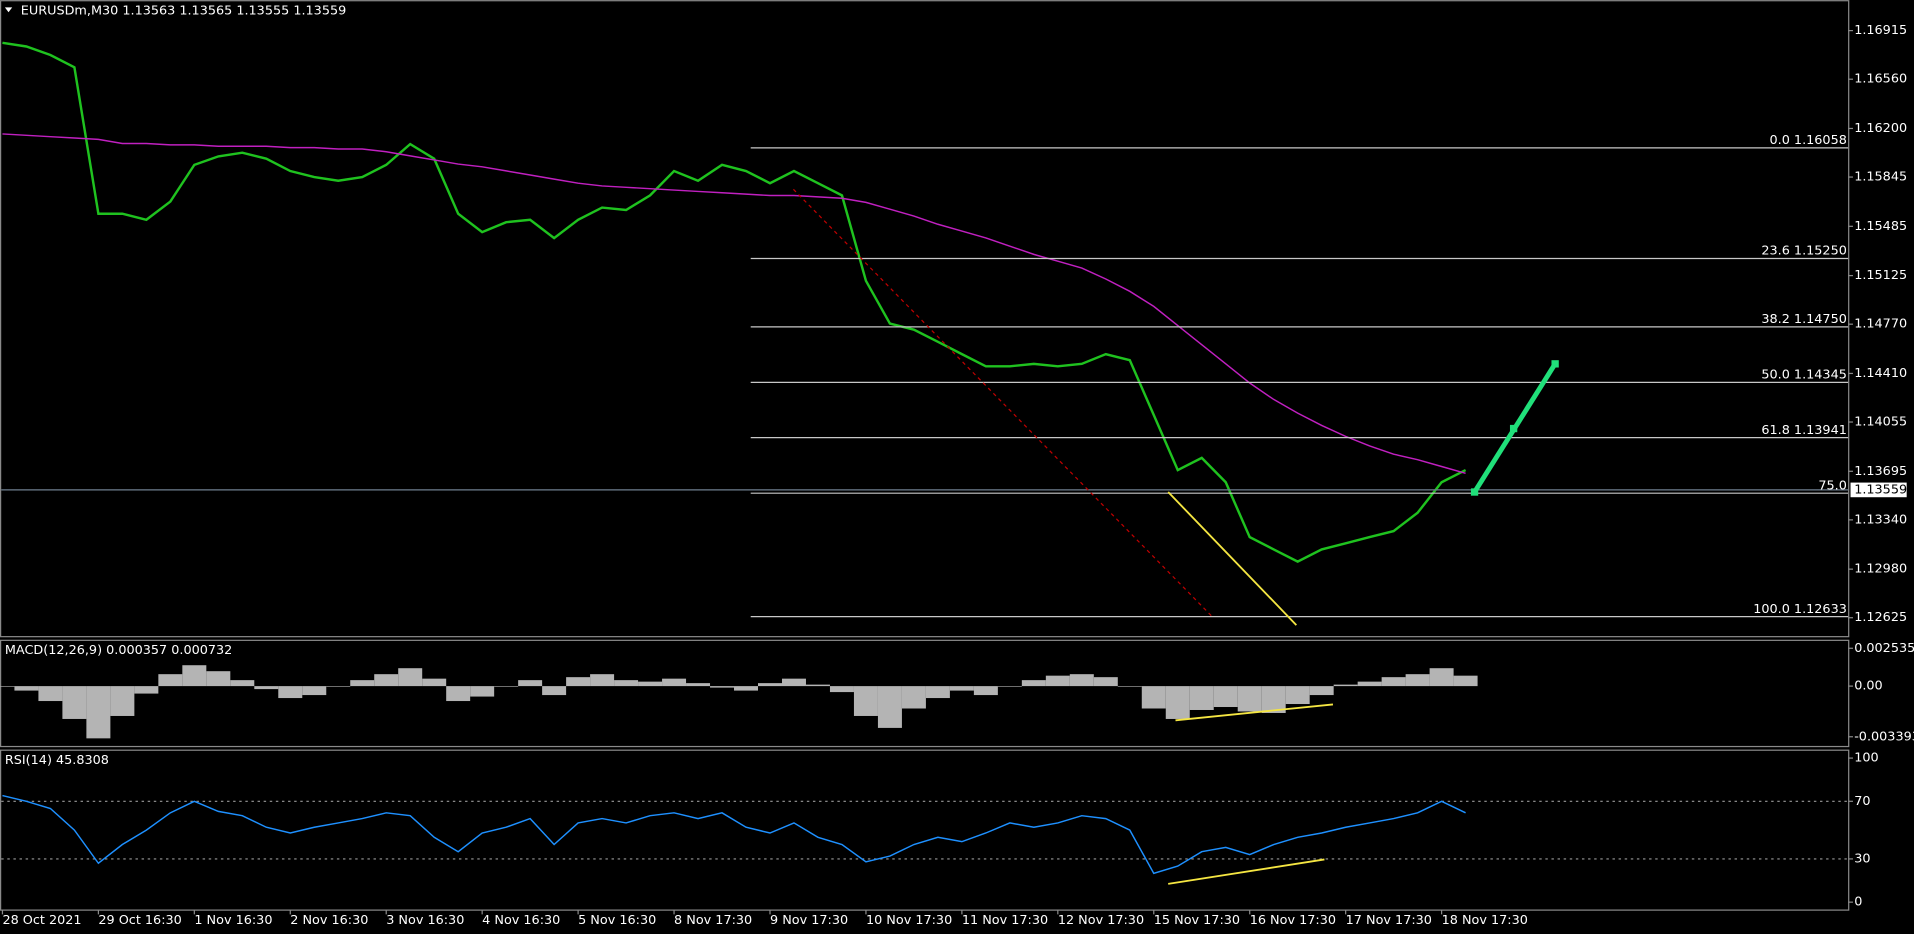 Image resolution: width=1914 pixels, height=934 pixels. I want to click on x-tick-label: 5 Nov 16:30, so click(617, 920).